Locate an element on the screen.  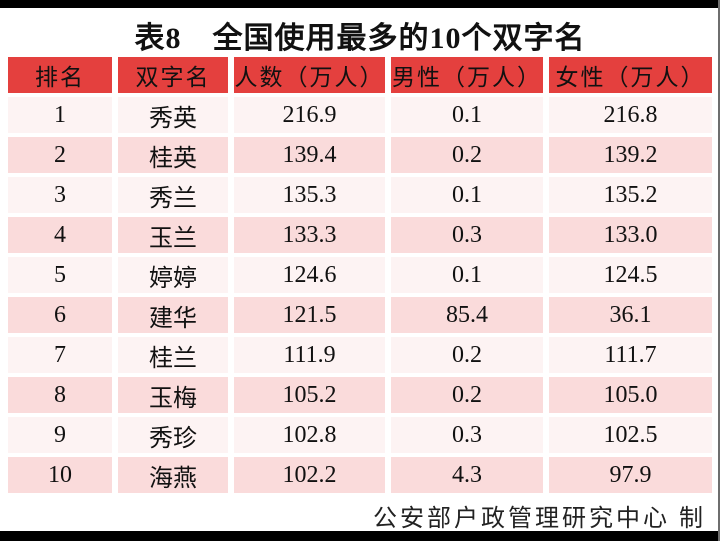
cell-total: 135.3 is located at coordinates (309, 195).